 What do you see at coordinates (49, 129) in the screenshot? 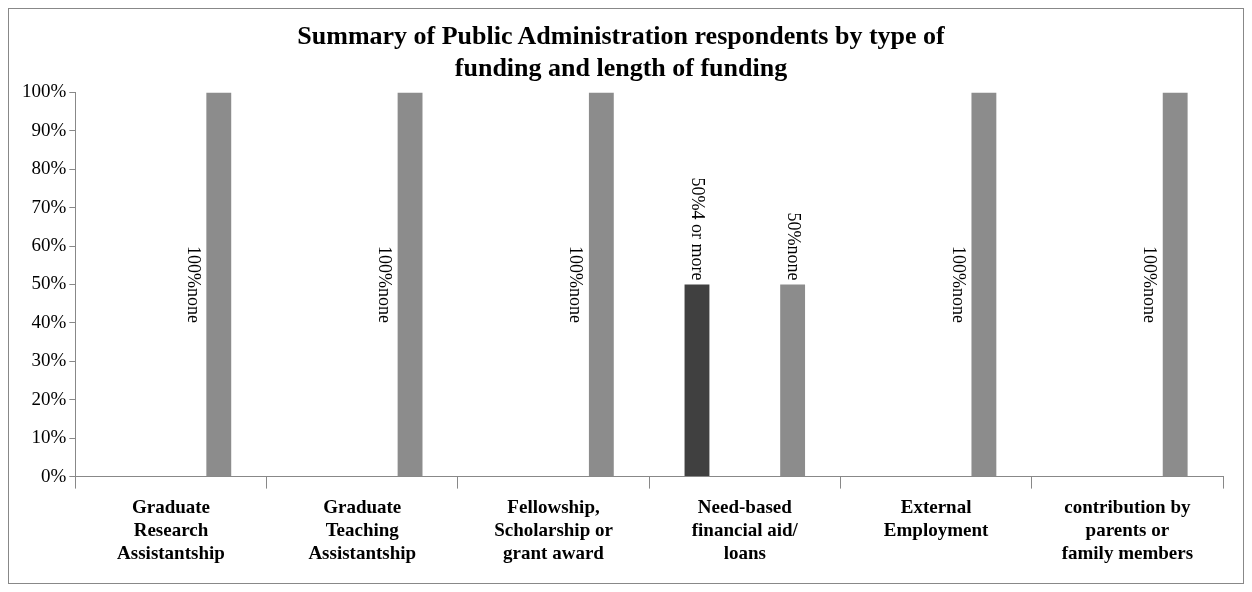
I see `y-tick-label: 90%` at bounding box center [49, 129].